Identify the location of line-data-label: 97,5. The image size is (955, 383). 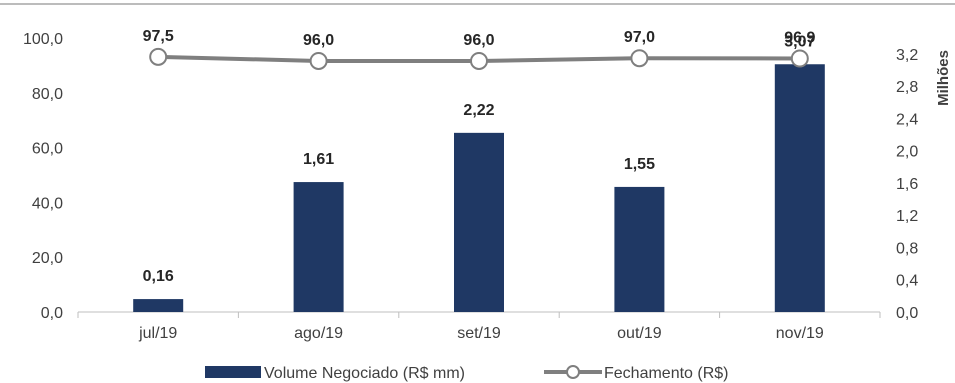
(158, 36).